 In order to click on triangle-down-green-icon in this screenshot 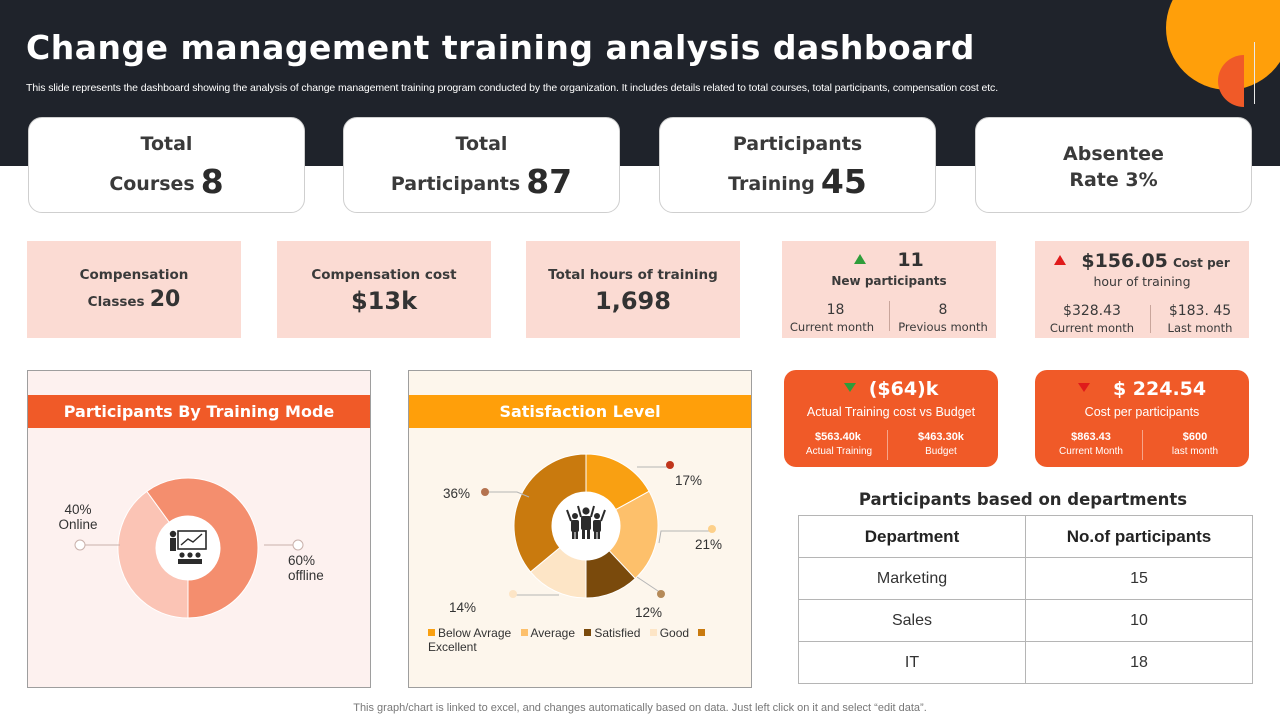, I will do `click(849, 387)`.